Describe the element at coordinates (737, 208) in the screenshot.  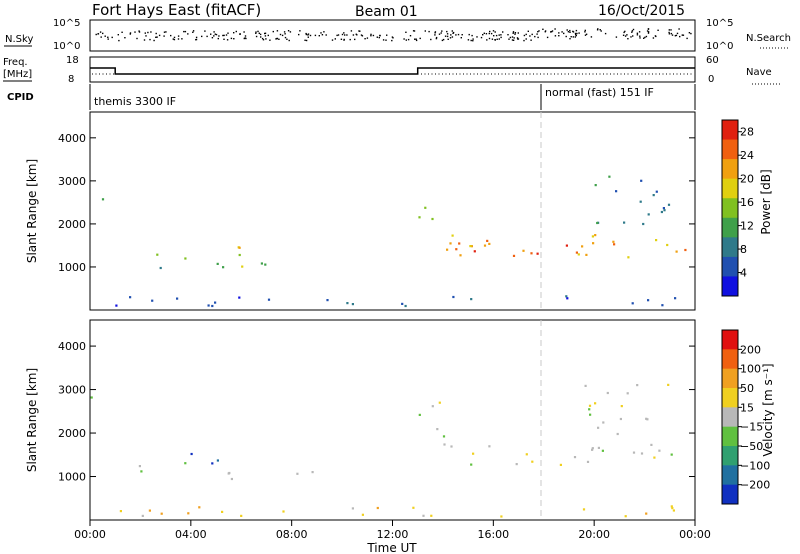
I see `power-colorbar: 4 8 12 16 20 24 28` at that location.